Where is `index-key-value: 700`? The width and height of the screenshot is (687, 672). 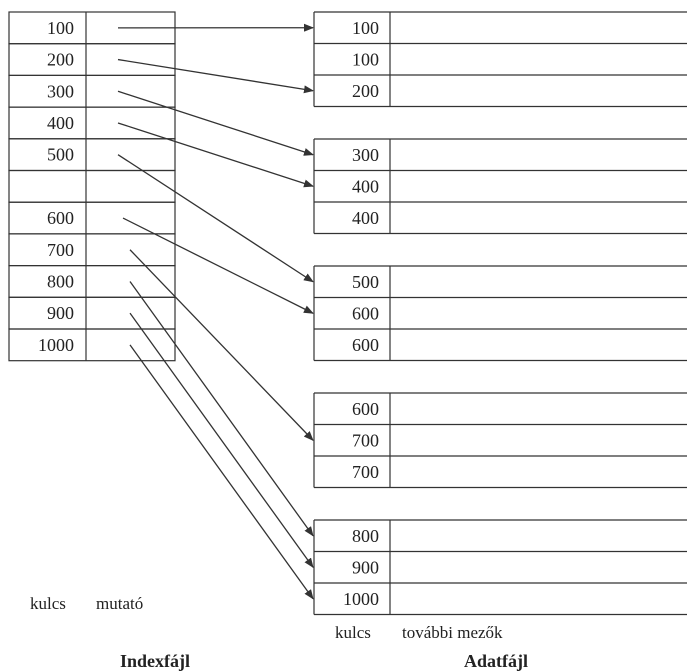
index-key-value: 700 is located at coordinates (60, 250).